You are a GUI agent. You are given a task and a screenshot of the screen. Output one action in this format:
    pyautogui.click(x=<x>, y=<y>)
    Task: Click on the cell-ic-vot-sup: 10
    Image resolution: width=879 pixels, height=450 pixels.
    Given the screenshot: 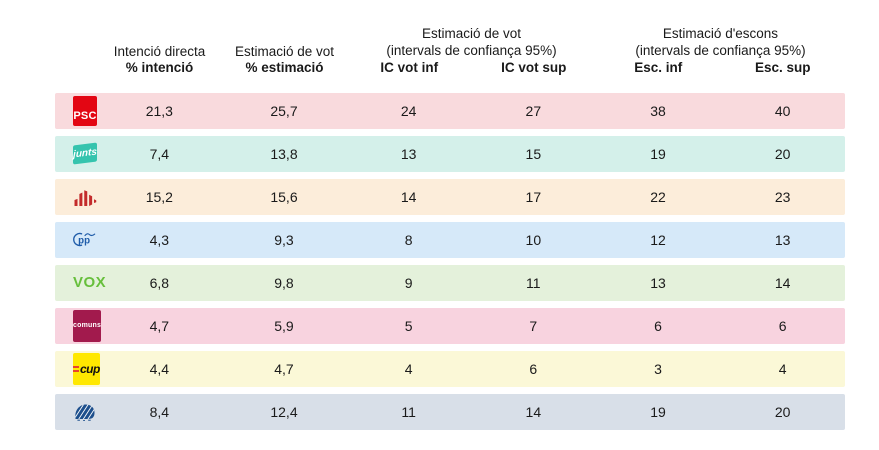 What is the action you would take?
    pyautogui.click(x=533, y=239)
    